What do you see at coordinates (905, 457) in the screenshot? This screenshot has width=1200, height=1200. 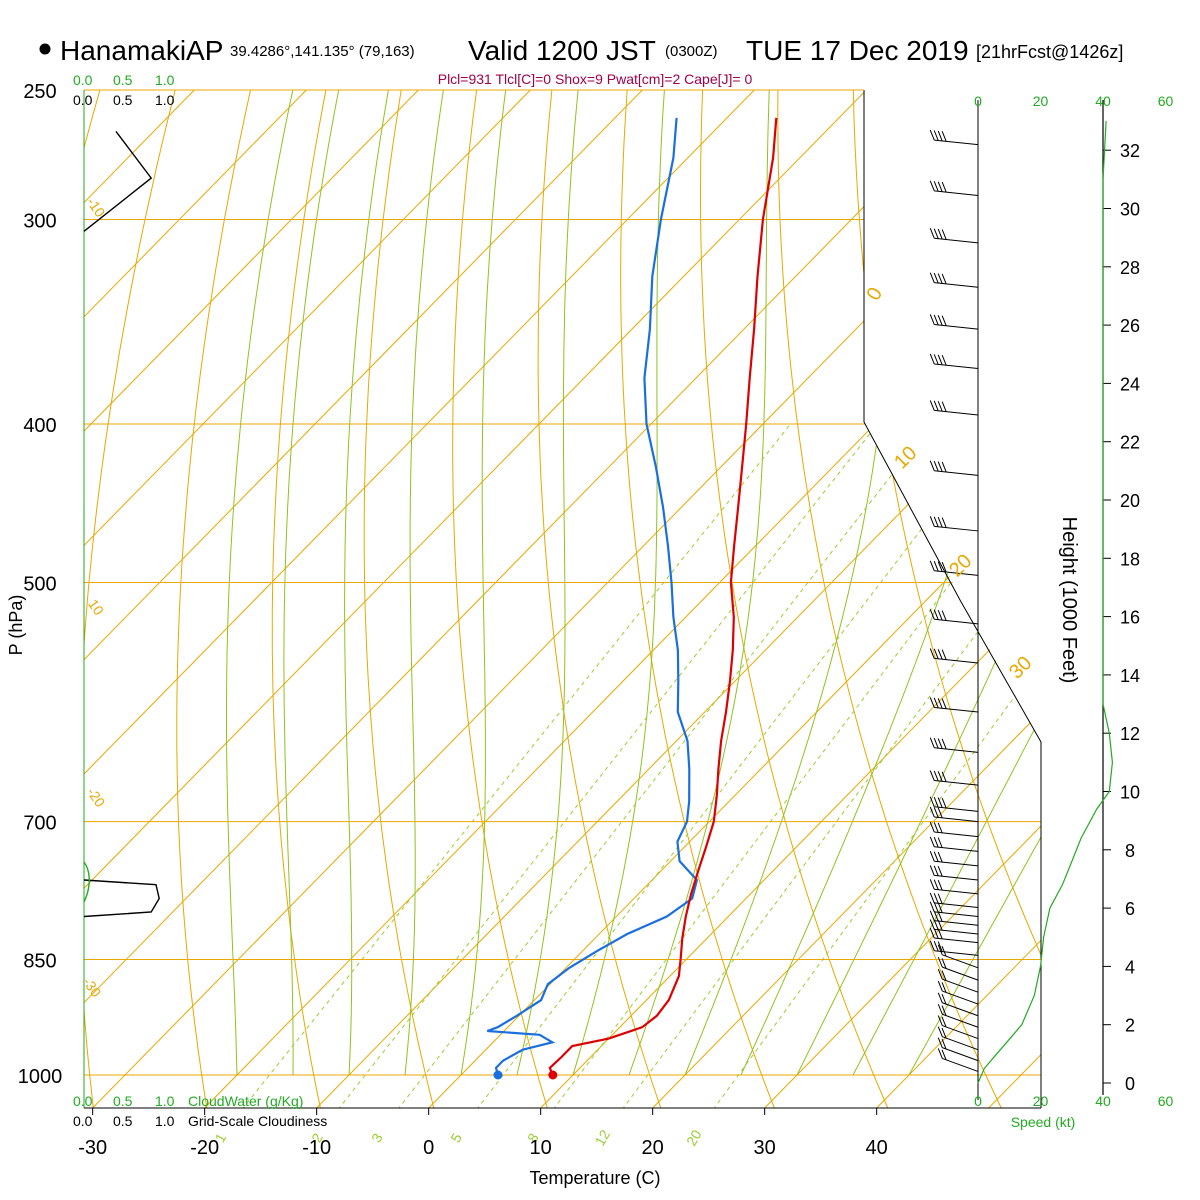 I see `isotherm-label: 10` at bounding box center [905, 457].